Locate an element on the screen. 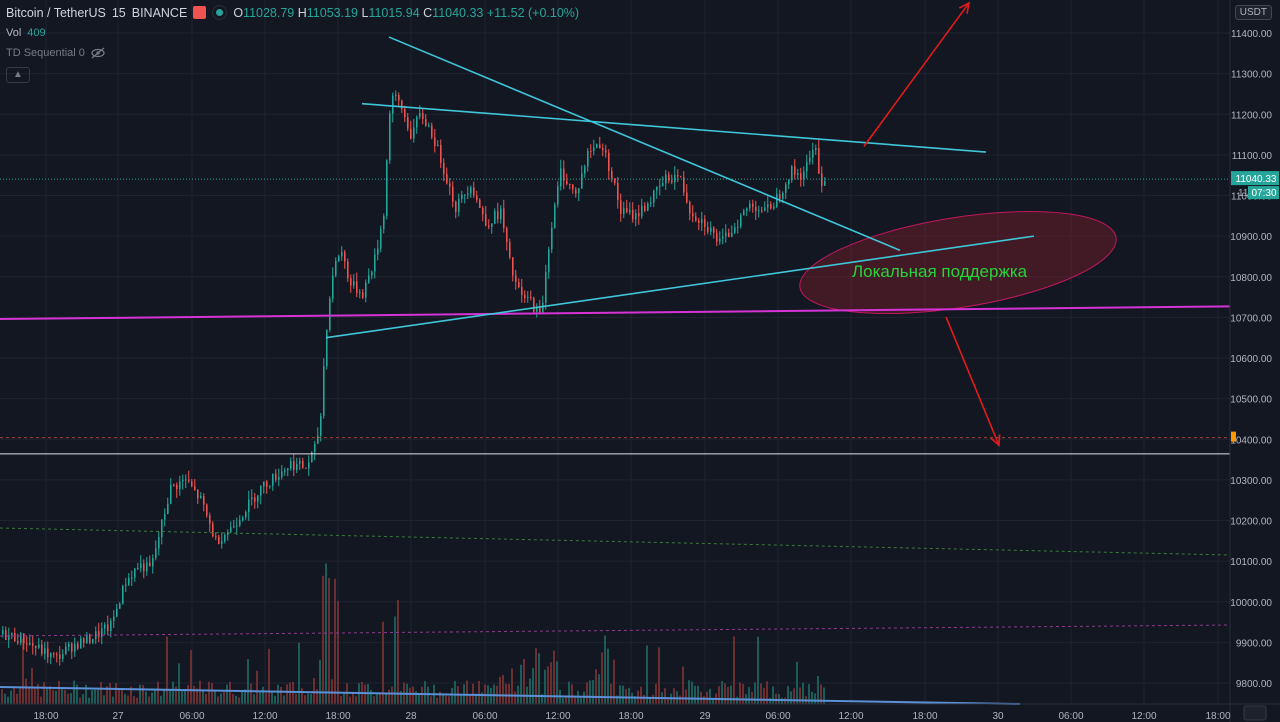 This screenshot has width=1280, height=722. ma-line-blue is located at coordinates (510, 695).